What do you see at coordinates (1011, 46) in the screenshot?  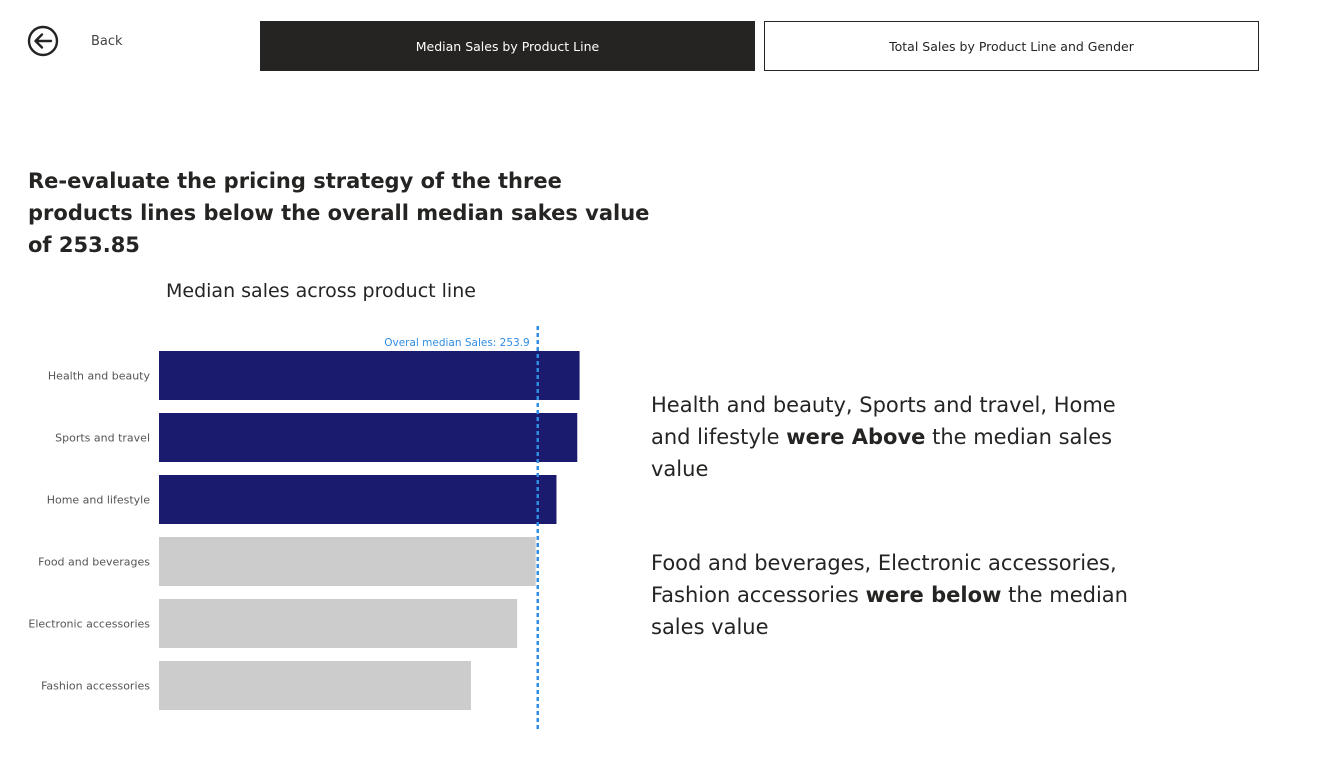 I see `tab-total-sales-by-product-line-and-gender: Total Sales by Product Line and Gender` at bounding box center [1011, 46].